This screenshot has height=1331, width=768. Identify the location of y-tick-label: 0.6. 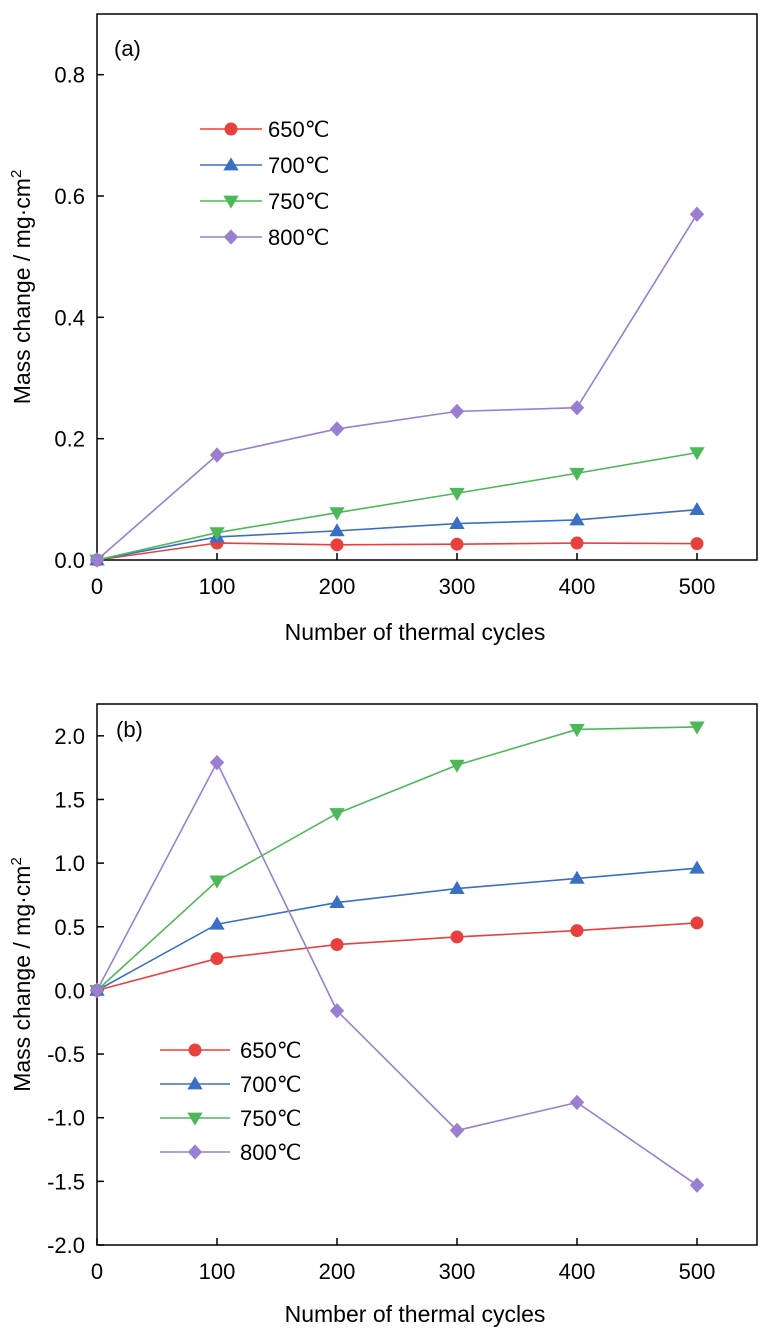
(69, 196).